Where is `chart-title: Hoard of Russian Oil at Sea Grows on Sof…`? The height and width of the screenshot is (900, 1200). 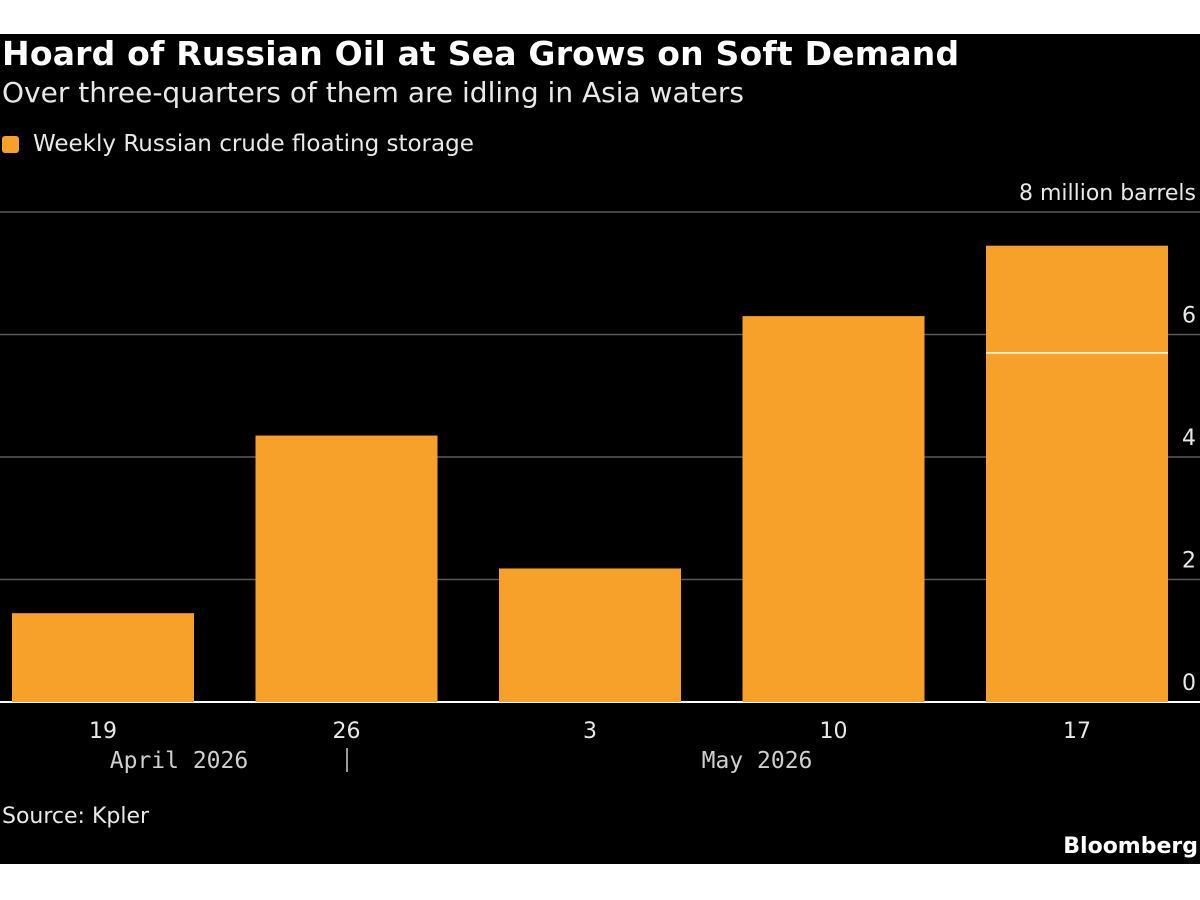
chart-title: Hoard of Russian Oil at Sea Grows on Sof… is located at coordinates (481, 53).